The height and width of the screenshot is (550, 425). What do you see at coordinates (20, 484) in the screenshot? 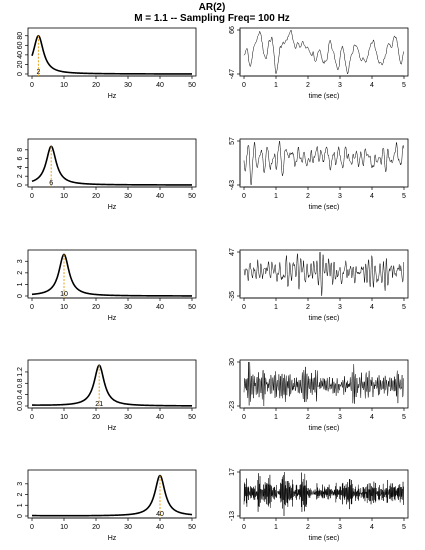
I see `y-tick-label: 3` at bounding box center [20, 484].